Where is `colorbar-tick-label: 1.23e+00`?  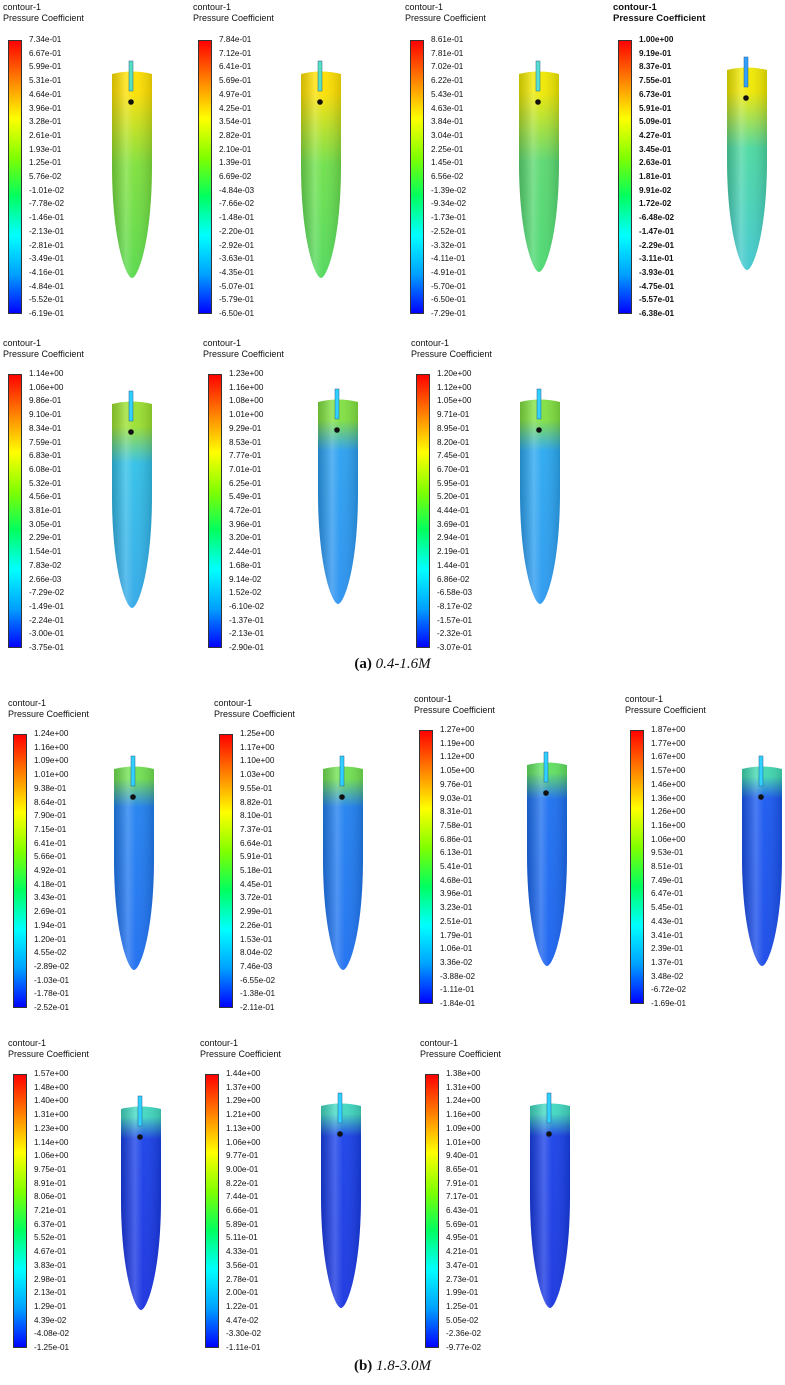 colorbar-tick-label: 1.23e+00 is located at coordinates (246, 373).